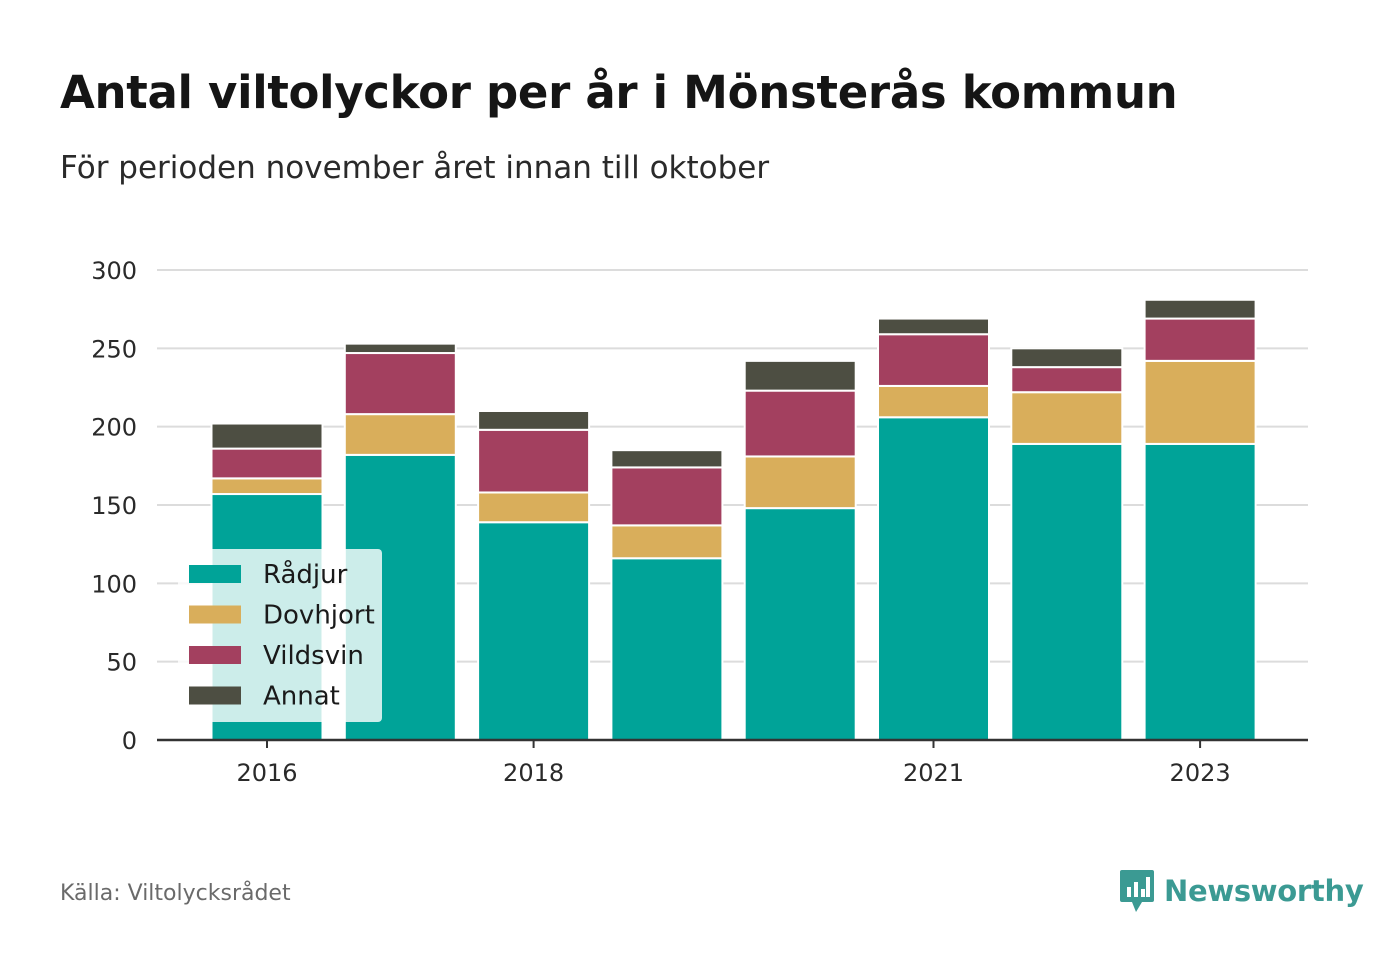 The height and width of the screenshot is (973, 1400). I want to click on y-tick-label: 100, so click(114, 584).